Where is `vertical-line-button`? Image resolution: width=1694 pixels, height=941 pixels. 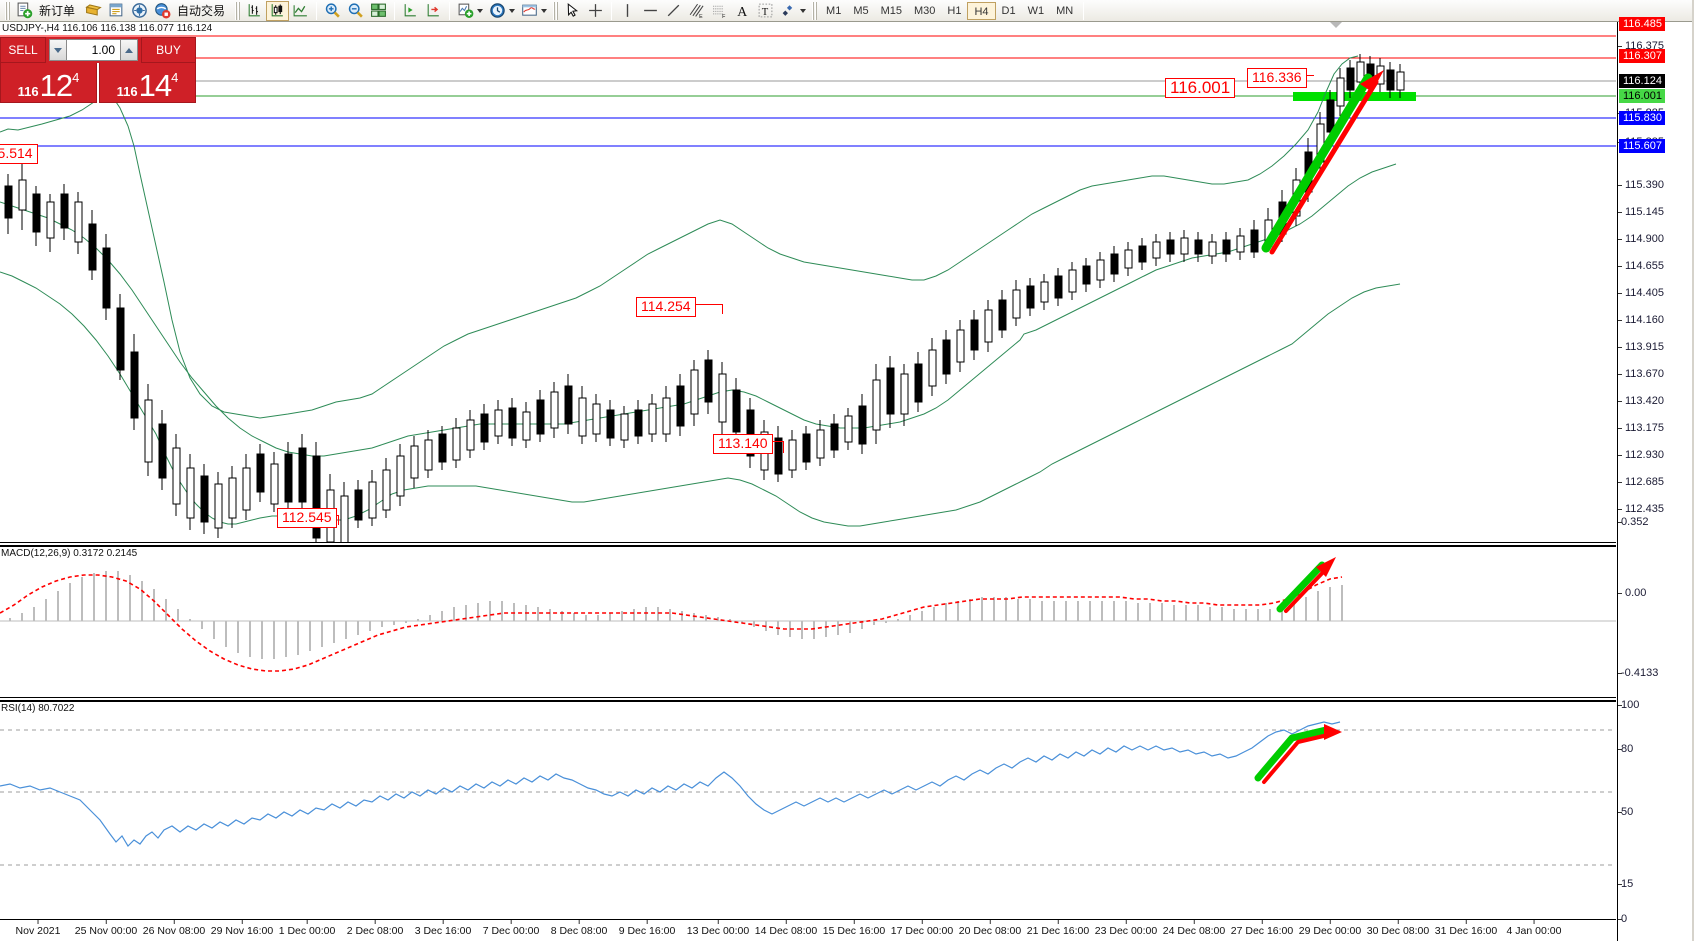 vertical-line-button is located at coordinates (627, 11).